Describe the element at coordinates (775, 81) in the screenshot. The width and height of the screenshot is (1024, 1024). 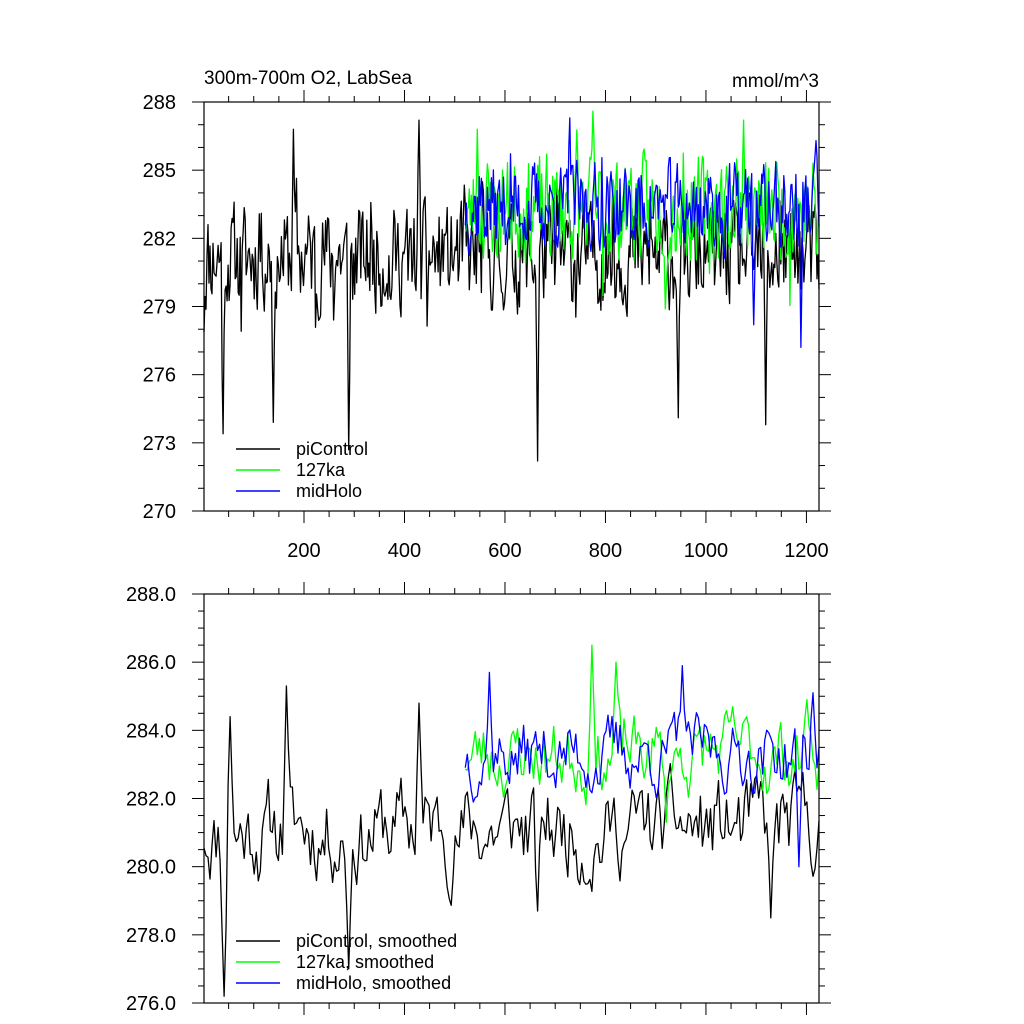
I see `units-label: mmol/m^3` at that location.